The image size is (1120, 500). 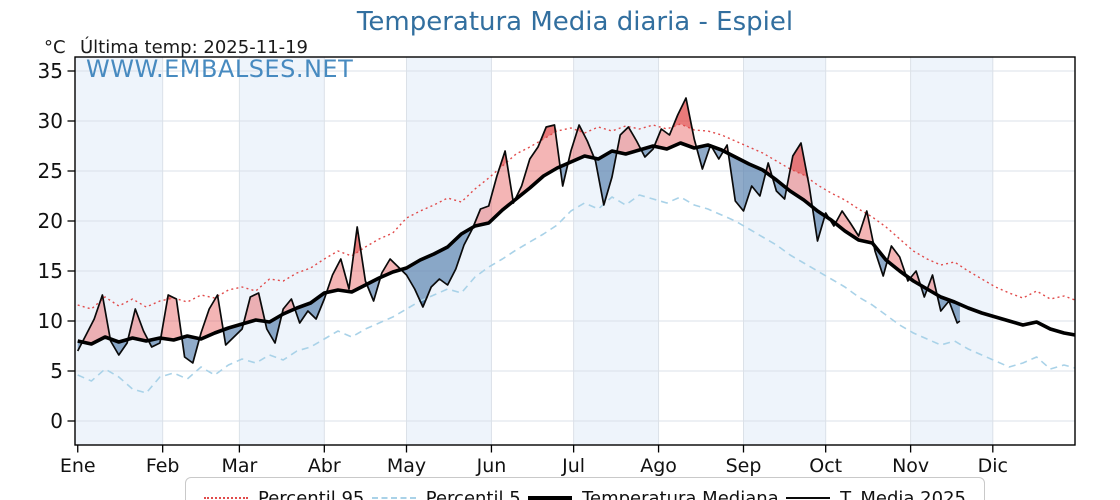 What do you see at coordinates (903, 493) in the screenshot?
I see `legend-label-t-media-2025: T. Media 2025` at bounding box center [903, 493].